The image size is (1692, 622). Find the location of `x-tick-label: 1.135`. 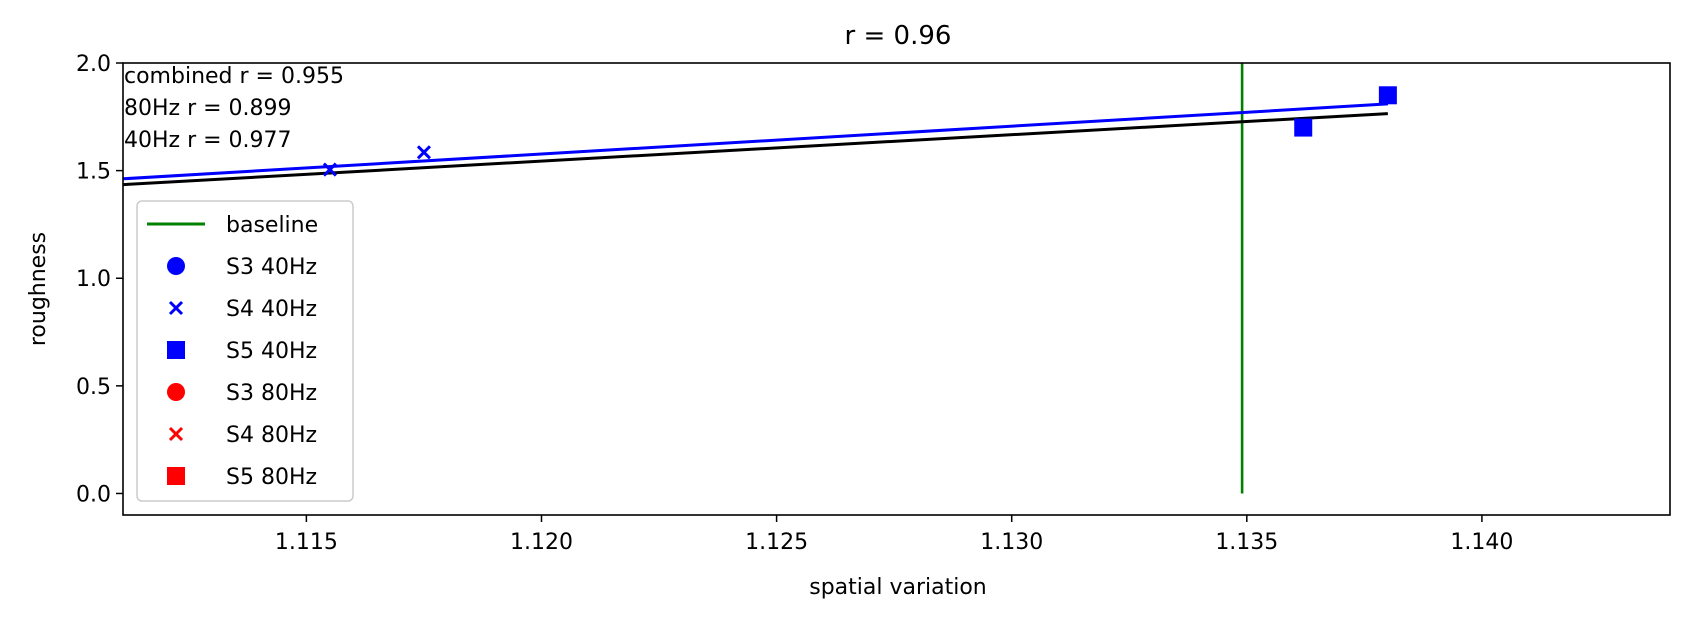

x-tick-label: 1.135 is located at coordinates (1246, 542).